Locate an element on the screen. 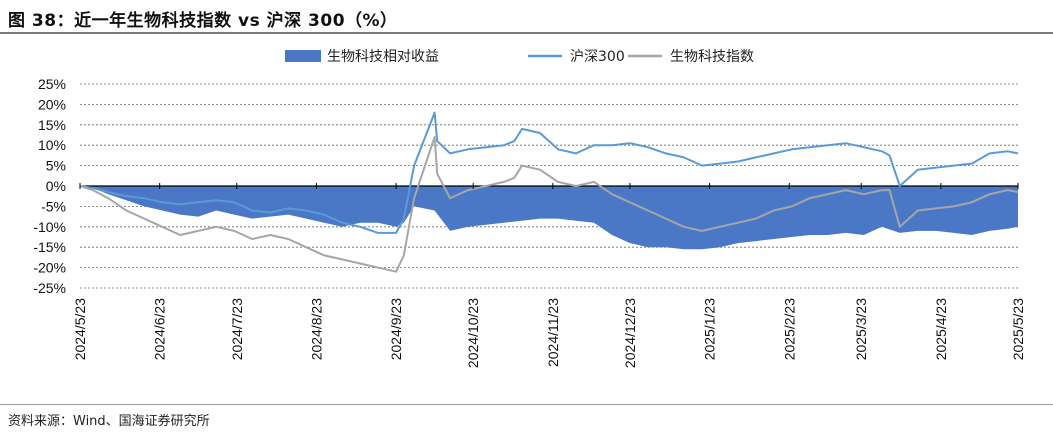 The height and width of the screenshot is (435, 1053). legend: 生物科技相对收益 沪深300 生物科技指数 is located at coordinates (519, 57).